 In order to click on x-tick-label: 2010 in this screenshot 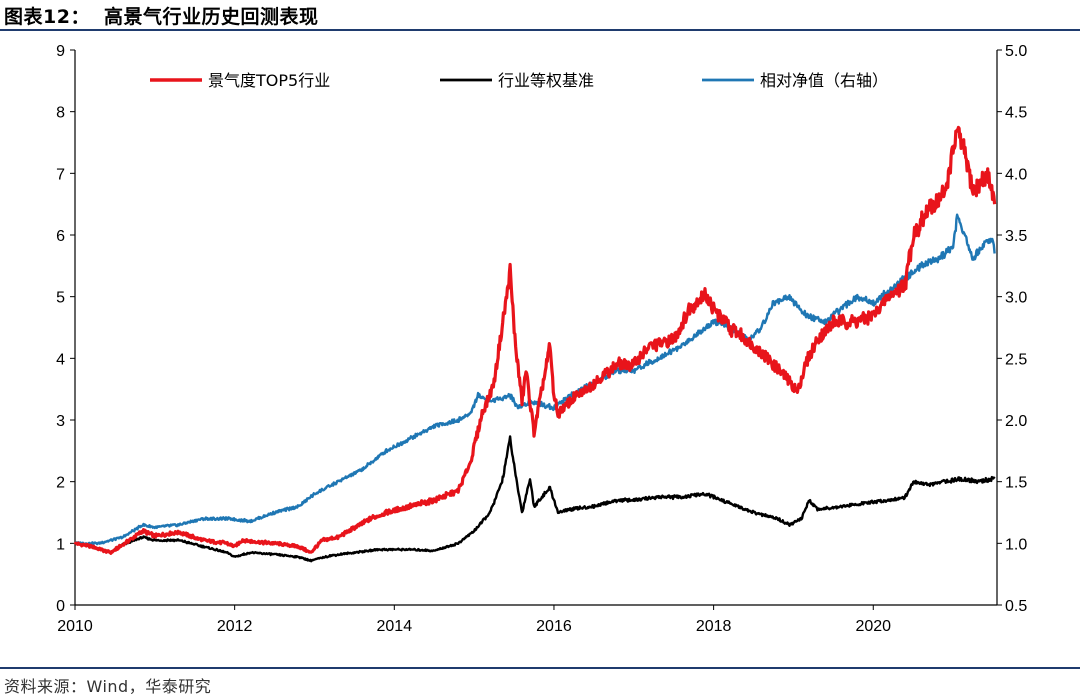, I will do `click(75, 626)`.